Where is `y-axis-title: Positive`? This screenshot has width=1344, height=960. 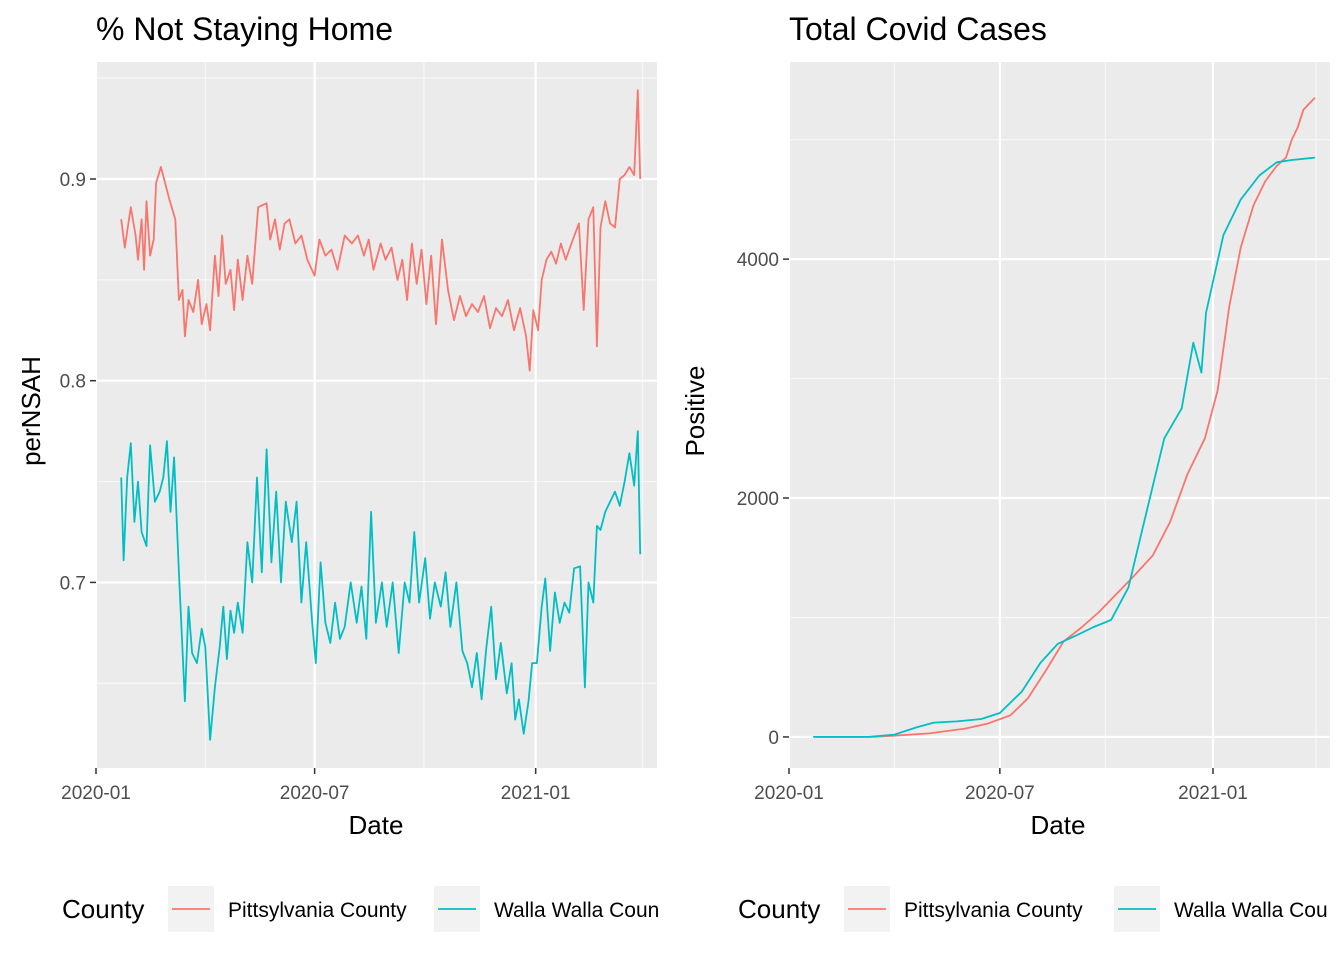 y-axis-title: Positive is located at coordinates (695, 410).